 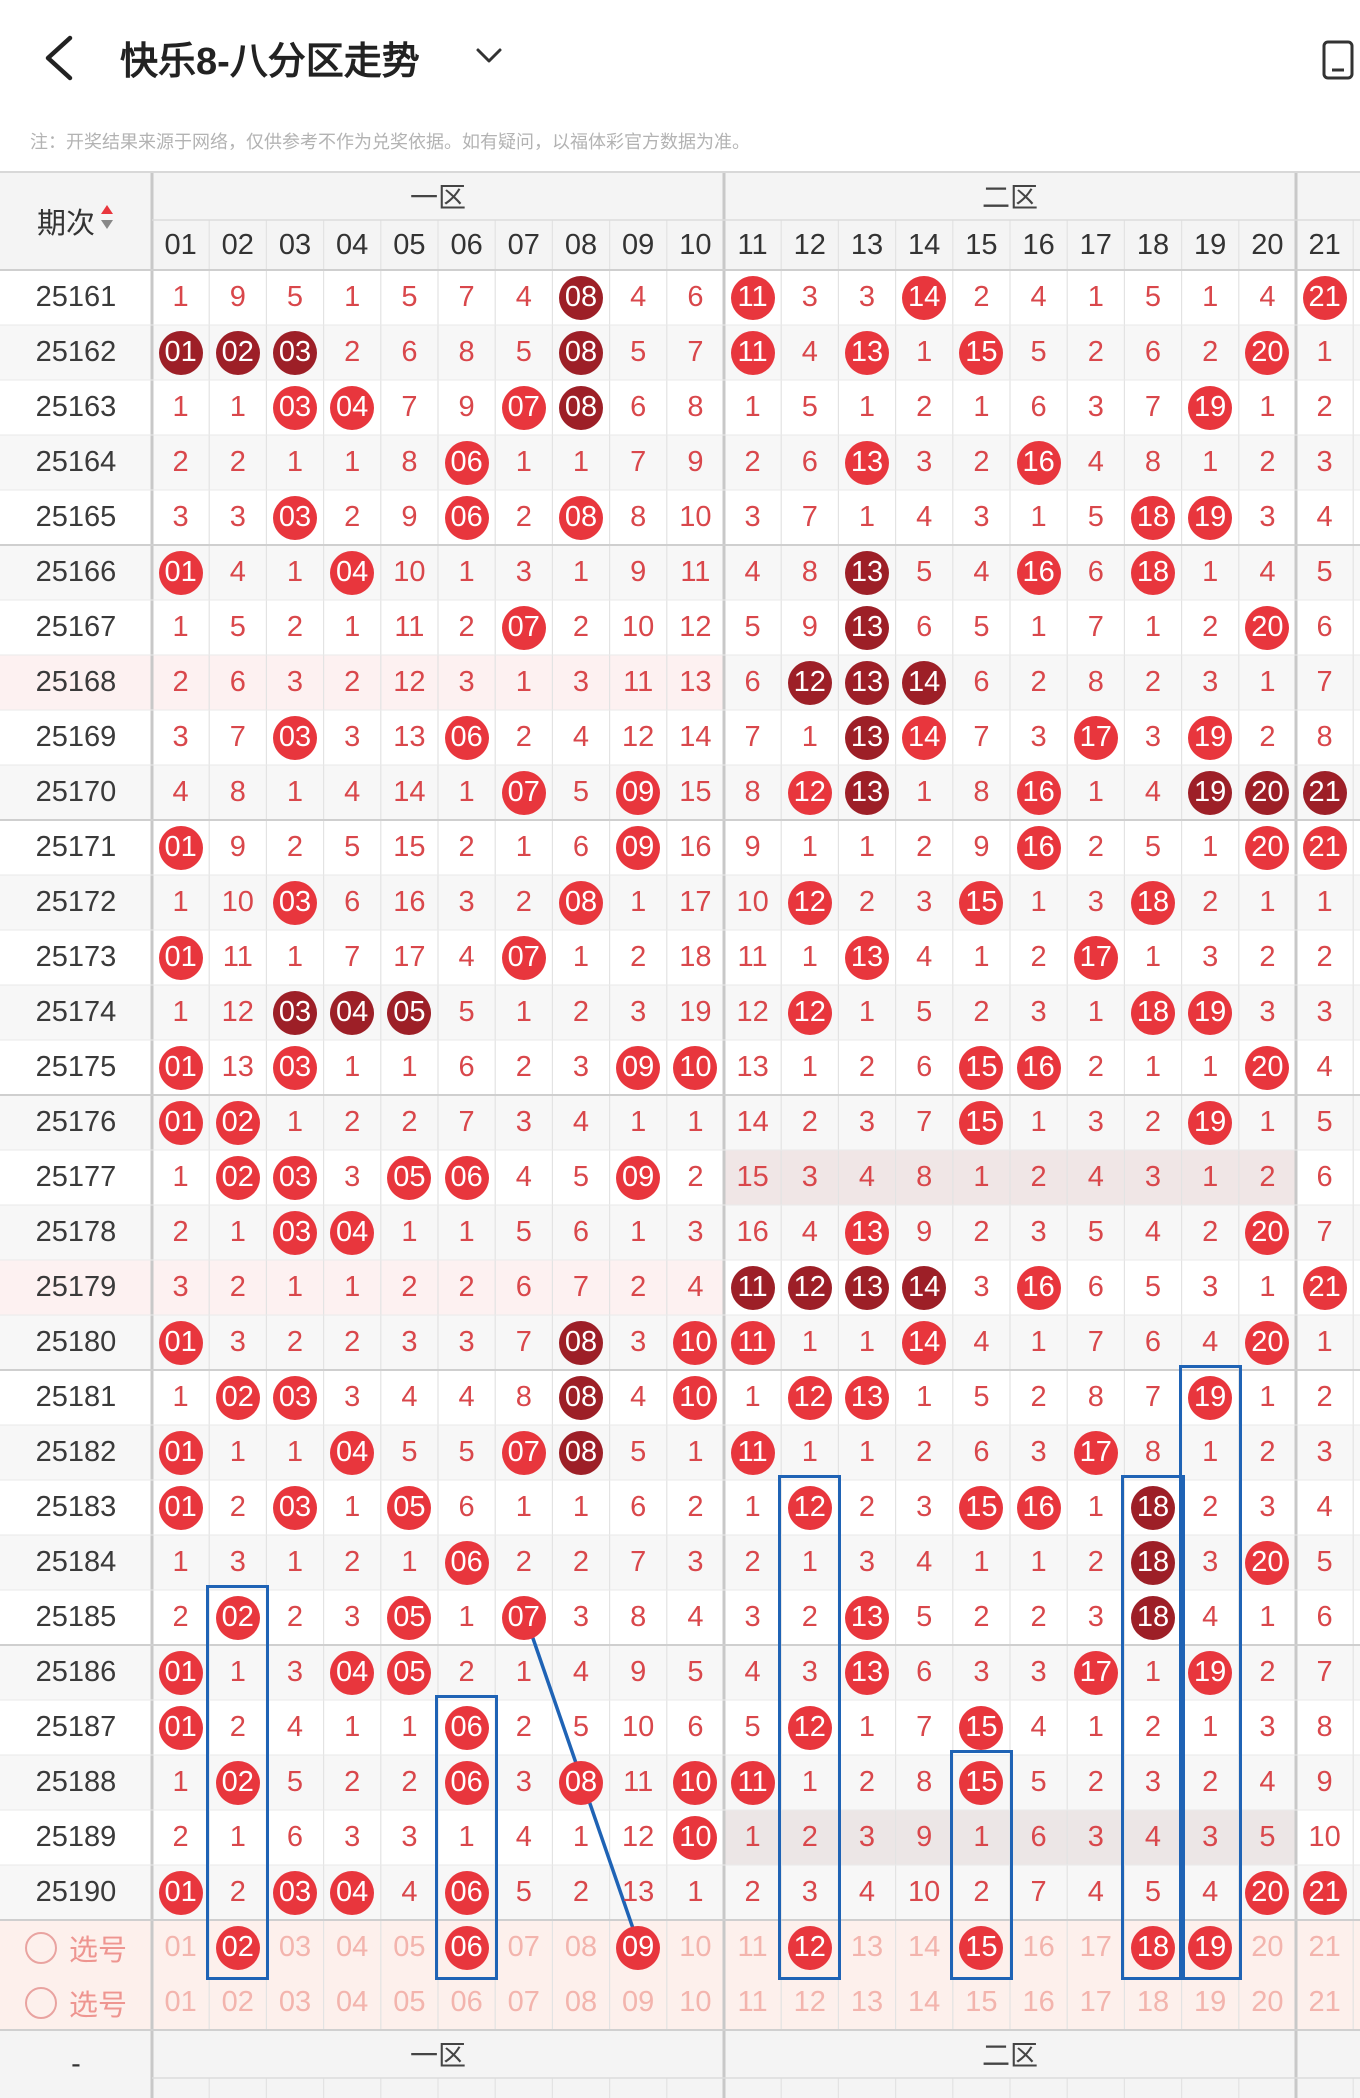 What do you see at coordinates (523, 627) in the screenshot?
I see `drawn-number-ball: 07` at bounding box center [523, 627].